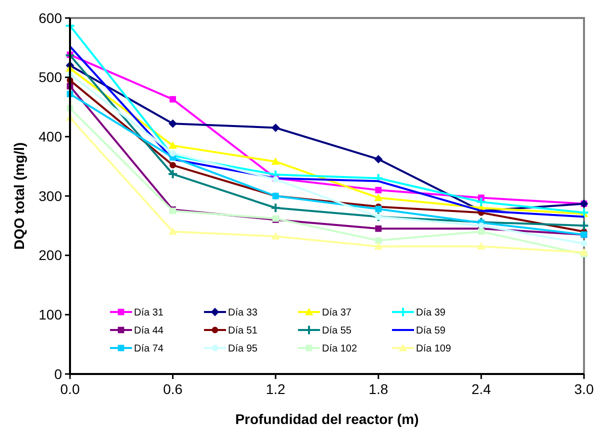 Image resolution: width=608 pixels, height=440 pixels. I want to click on legend-label: Día 51, so click(243, 331).